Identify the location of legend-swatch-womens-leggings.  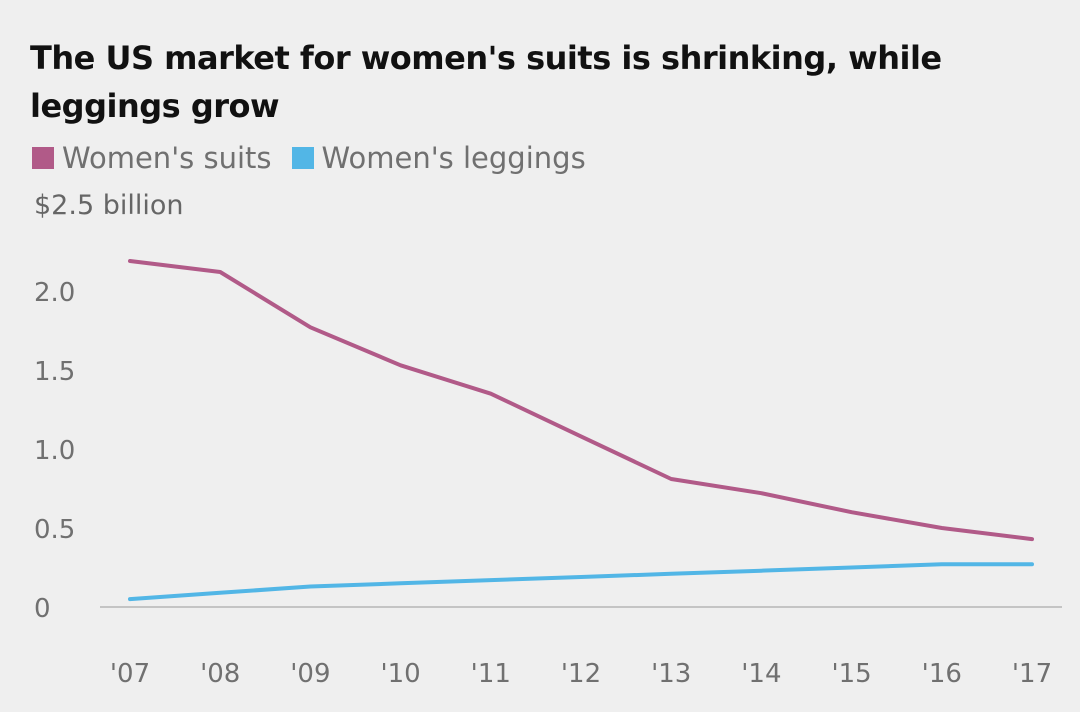
(302, 158).